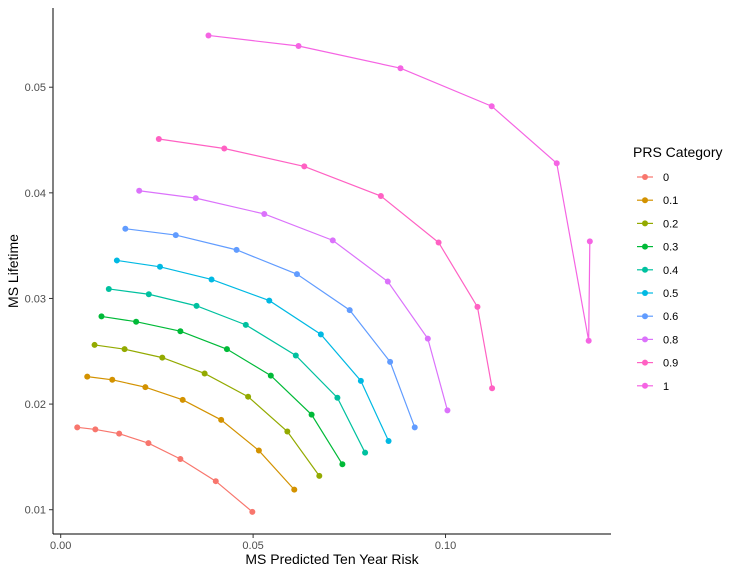 The image size is (742, 575). I want to click on legend-label: 0.5, so click(670, 294).